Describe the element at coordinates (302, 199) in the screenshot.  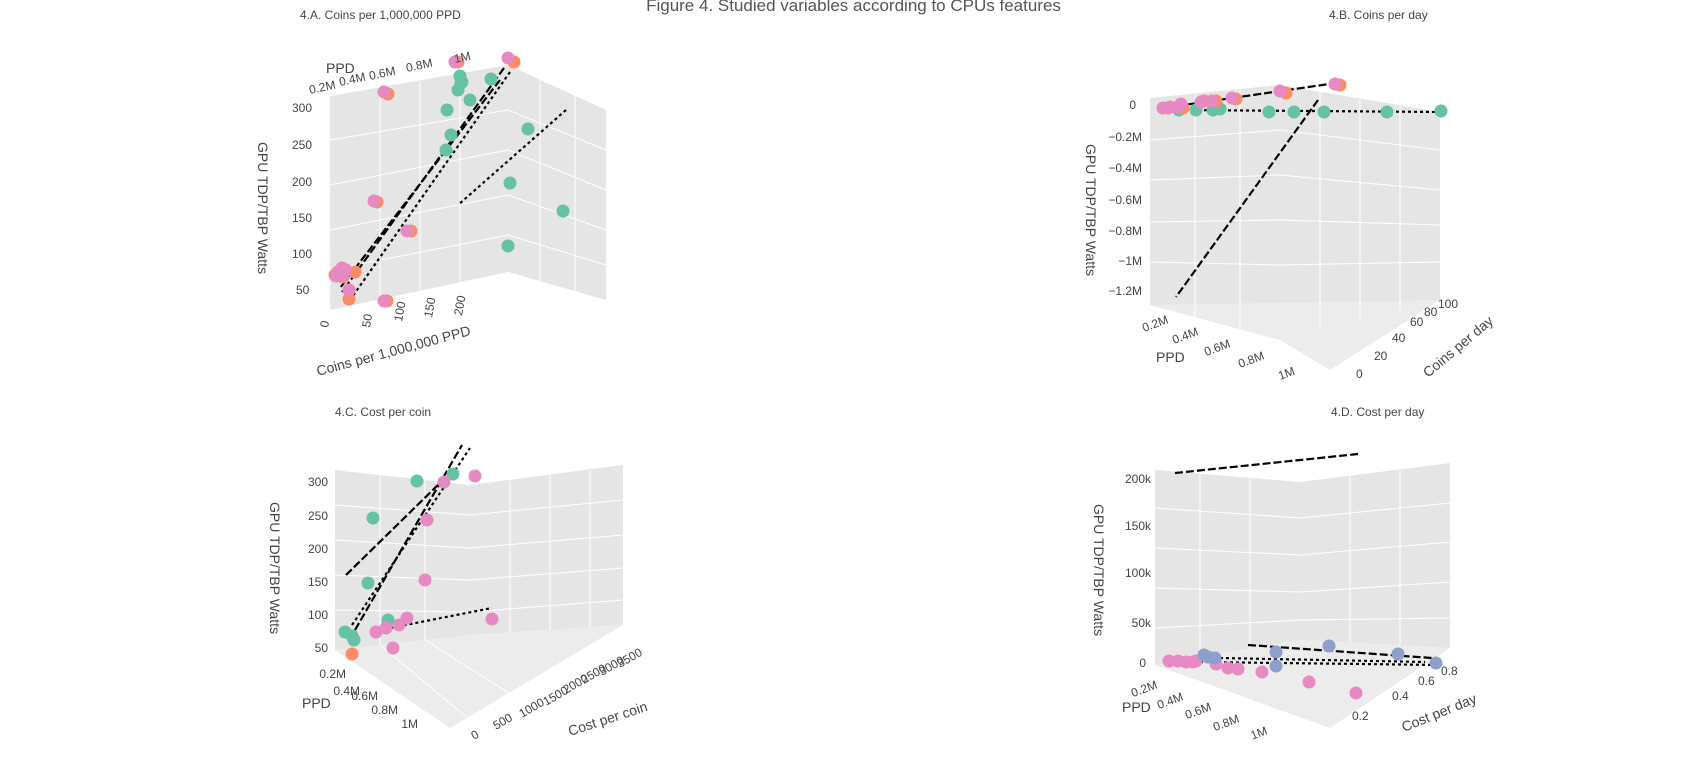
I see `panel-a-z-ticks: 50 100 150 200 250 300` at that location.